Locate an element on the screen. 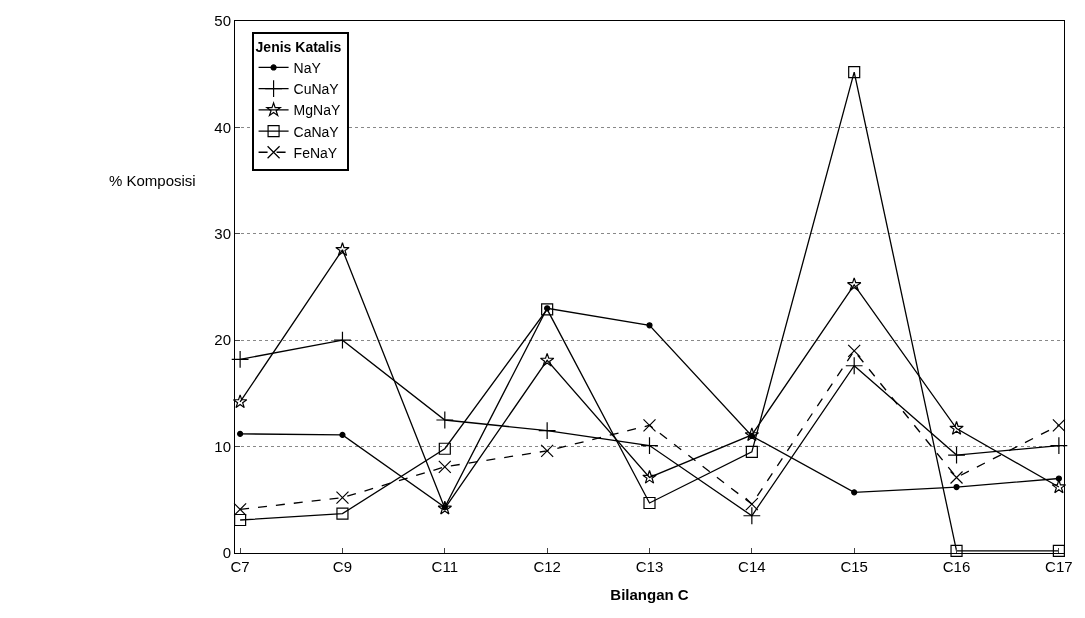 This screenshot has width=1085, height=618. x-tick-label: C15 is located at coordinates (854, 566).